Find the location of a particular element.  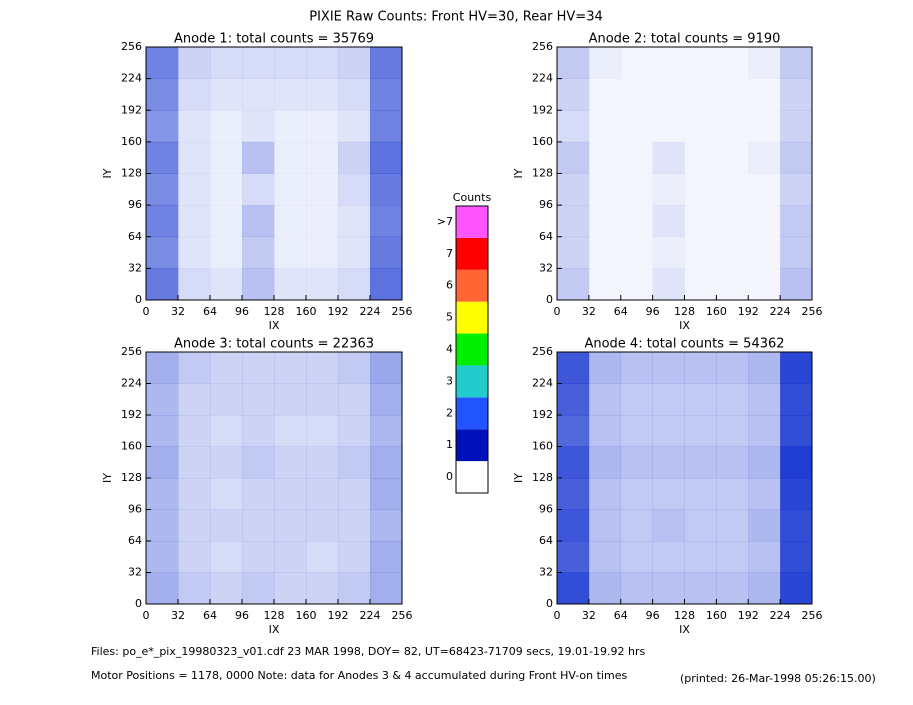

panel-title: Anode 2: total counts = 9190 is located at coordinates (685, 39).